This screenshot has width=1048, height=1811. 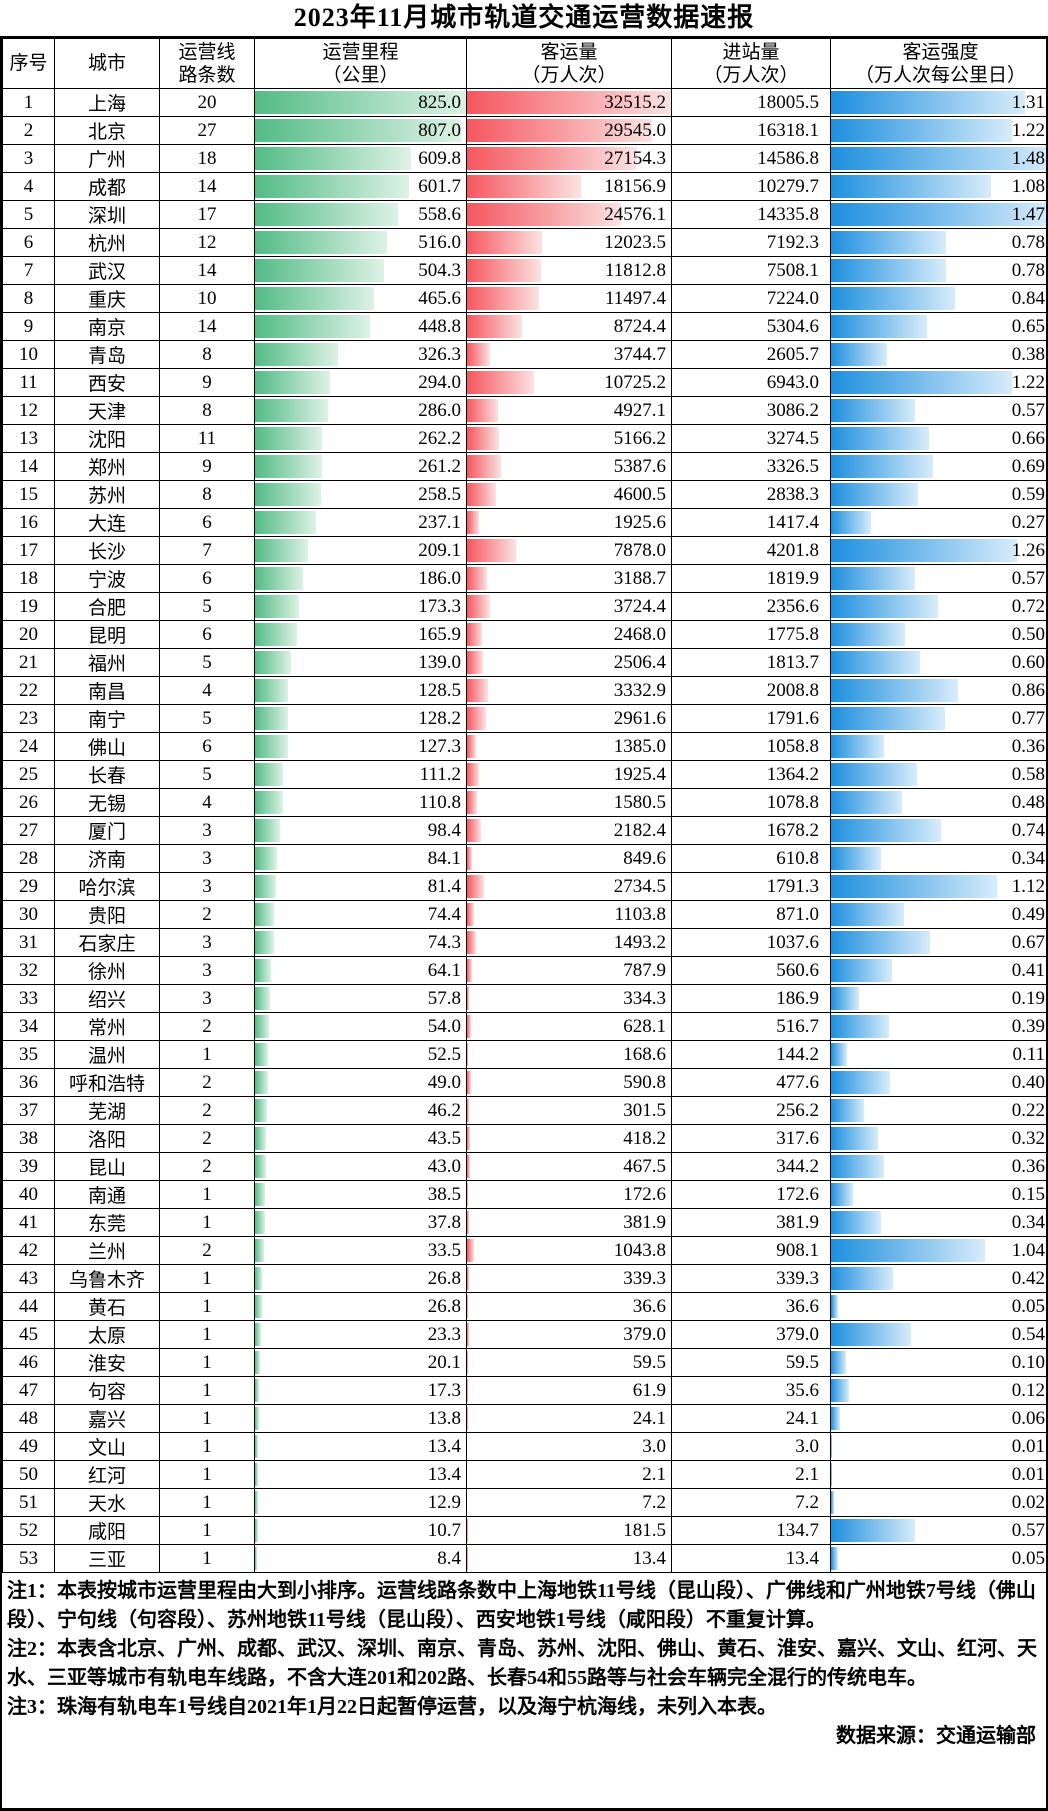 What do you see at coordinates (207, 214) in the screenshot?
I see `lines-count-cell: 17` at bounding box center [207, 214].